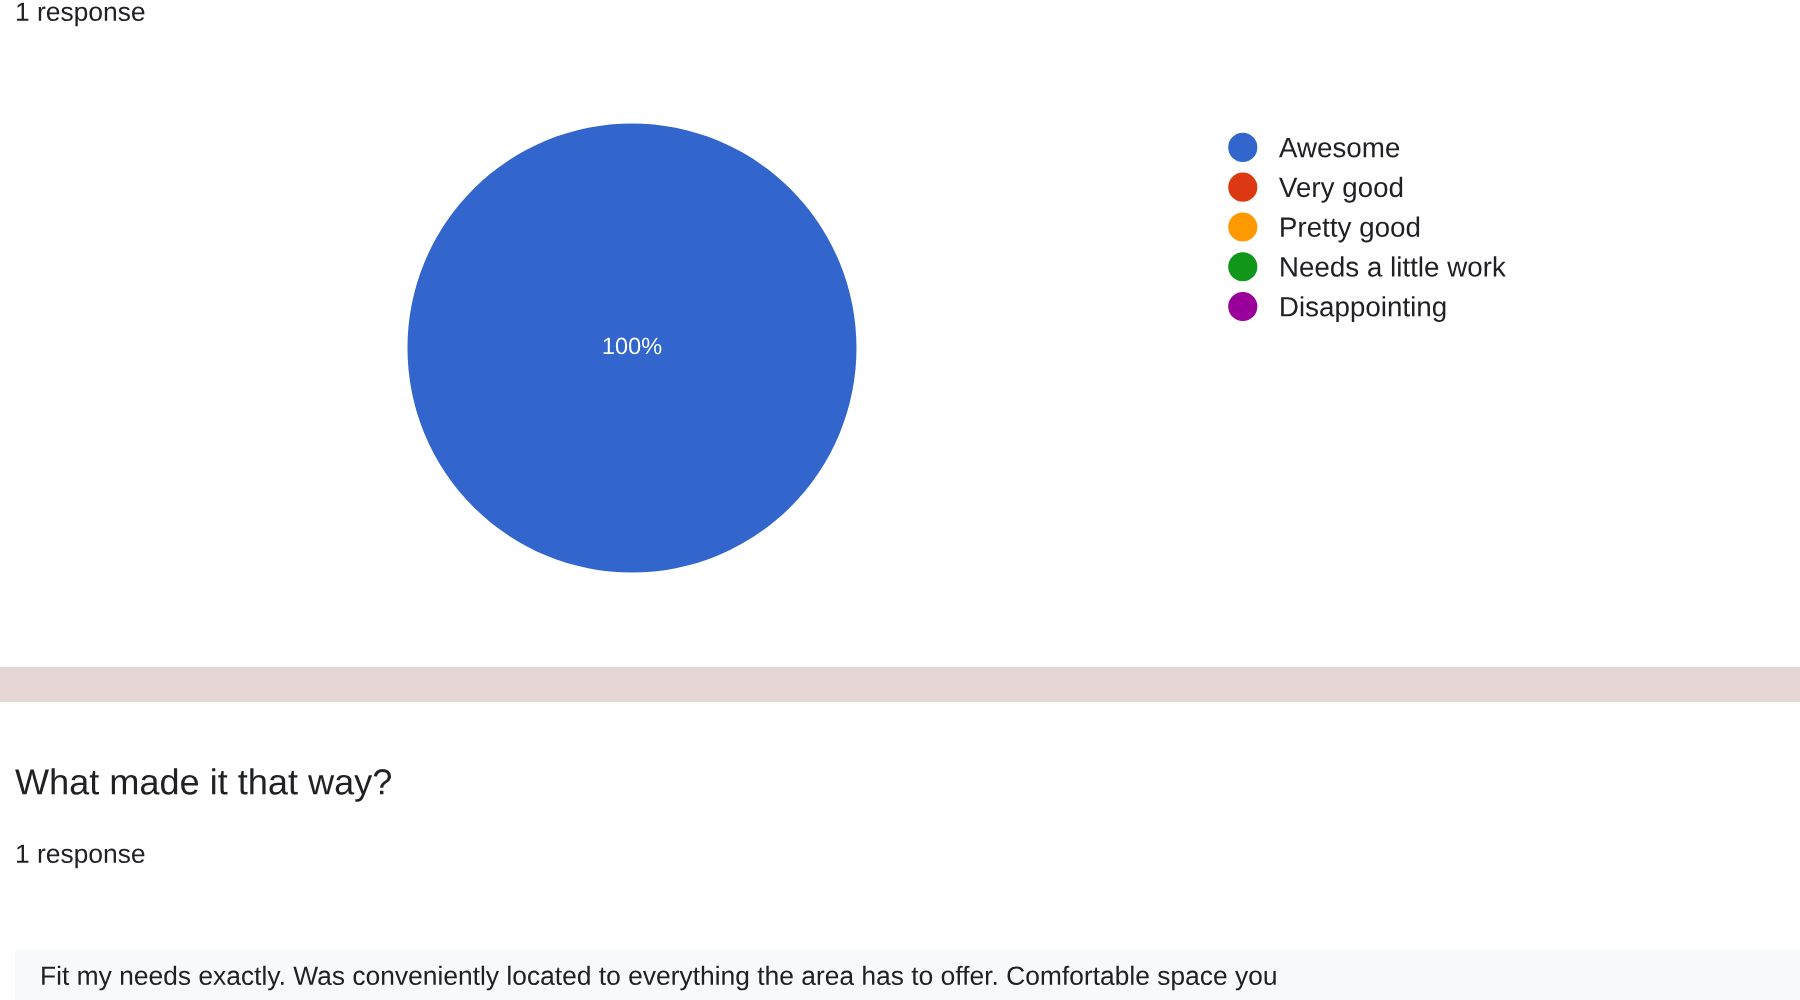 The height and width of the screenshot is (1000, 1800). What do you see at coordinates (1341, 189) in the screenshot?
I see `legend-label: Very good` at bounding box center [1341, 189].